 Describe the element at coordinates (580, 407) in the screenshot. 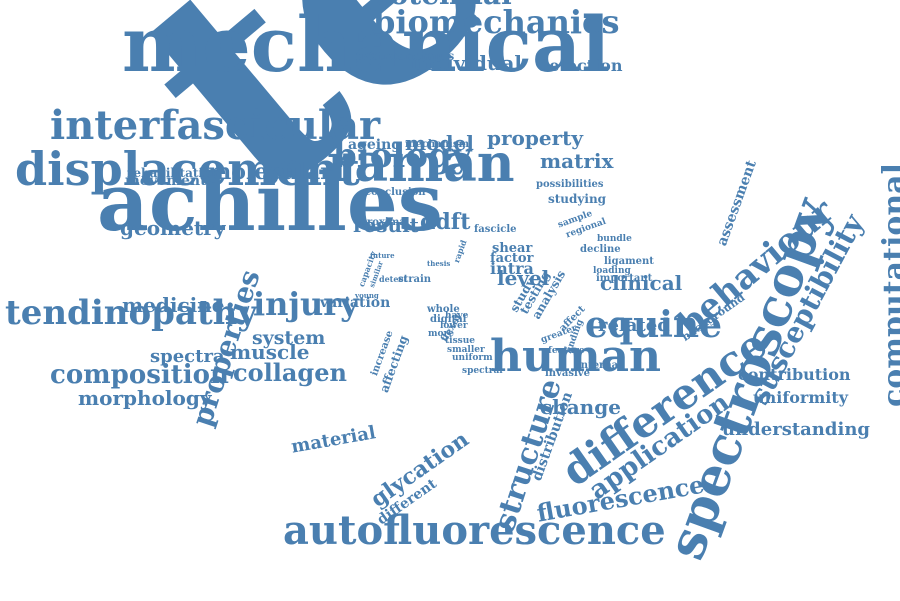

I see `word-change: change` at that location.